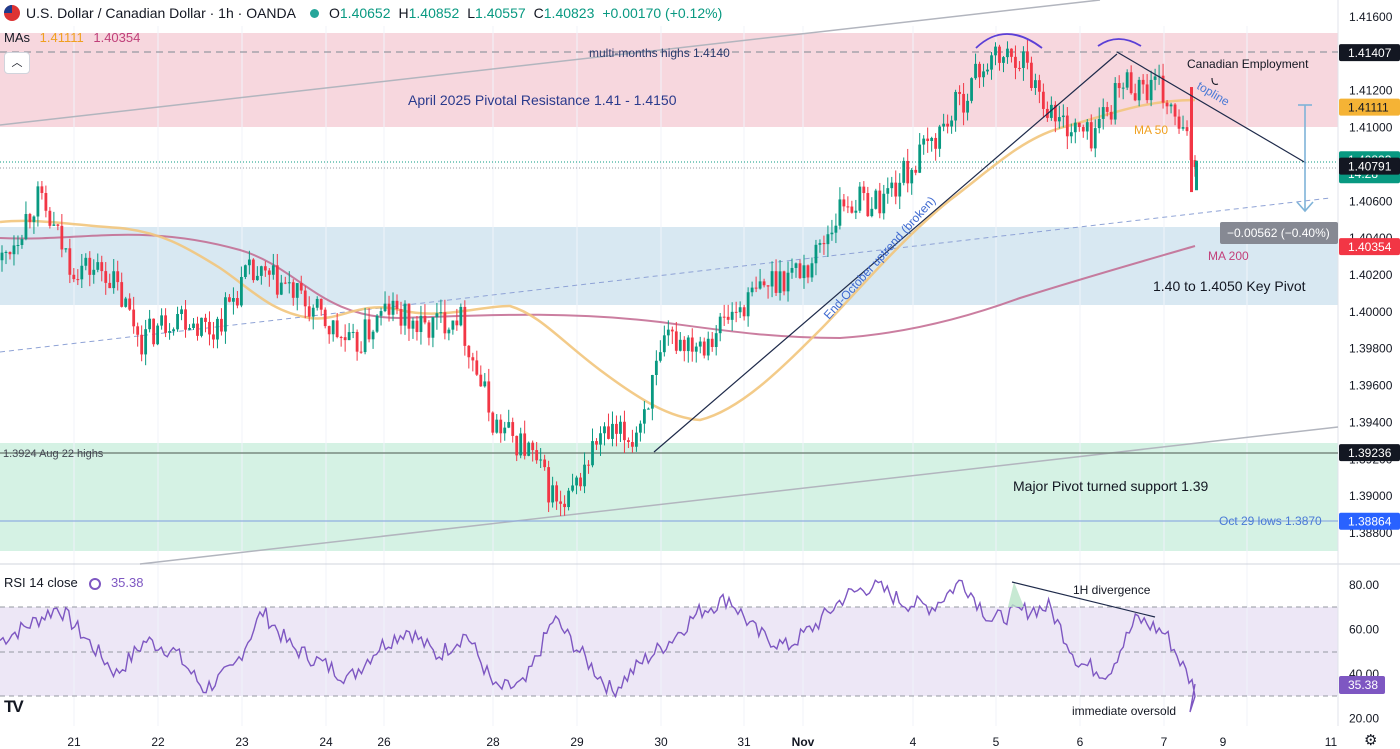  I want to click on open-label: O, so click(334, 13).